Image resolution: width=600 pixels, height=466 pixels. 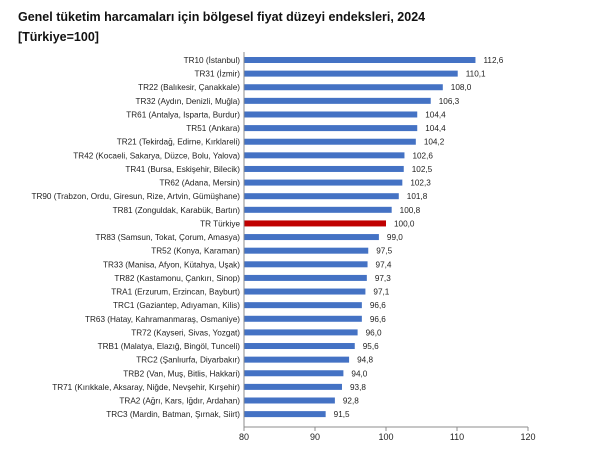 I want to click on value-label-1: 110,1, so click(x=476, y=74).